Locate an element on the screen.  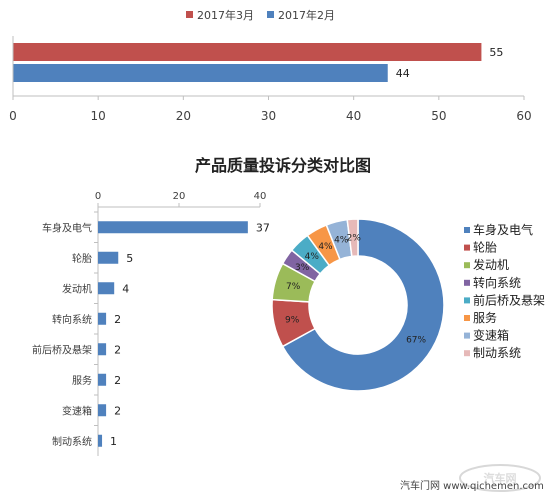
tick-label: 10 is located at coordinates (98, 116).